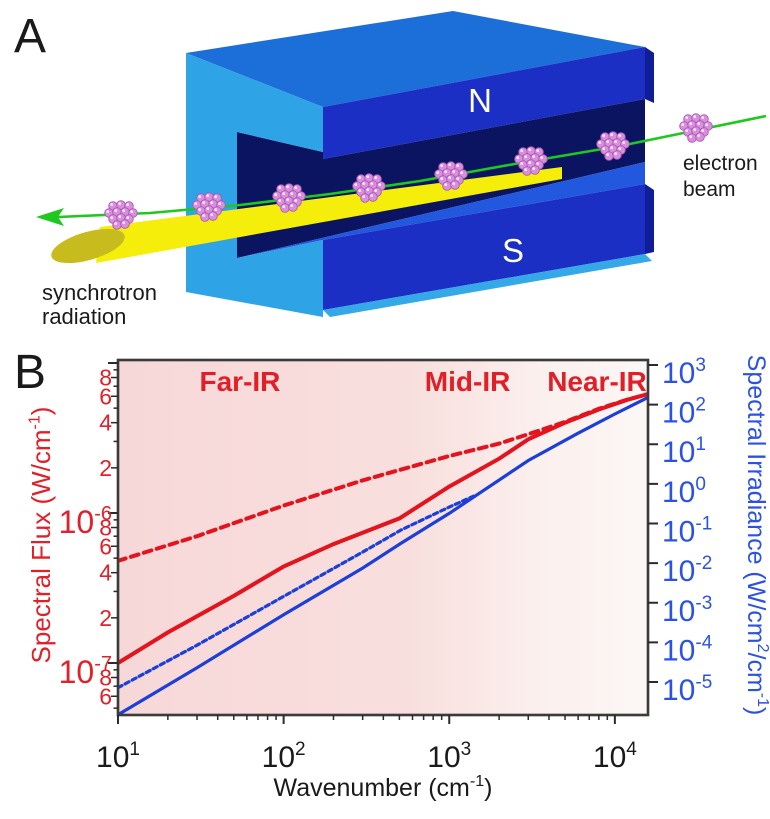 Image resolution: width=770 pixels, height=819 pixels. I want to click on magnet-south-end-face, so click(649, 219).